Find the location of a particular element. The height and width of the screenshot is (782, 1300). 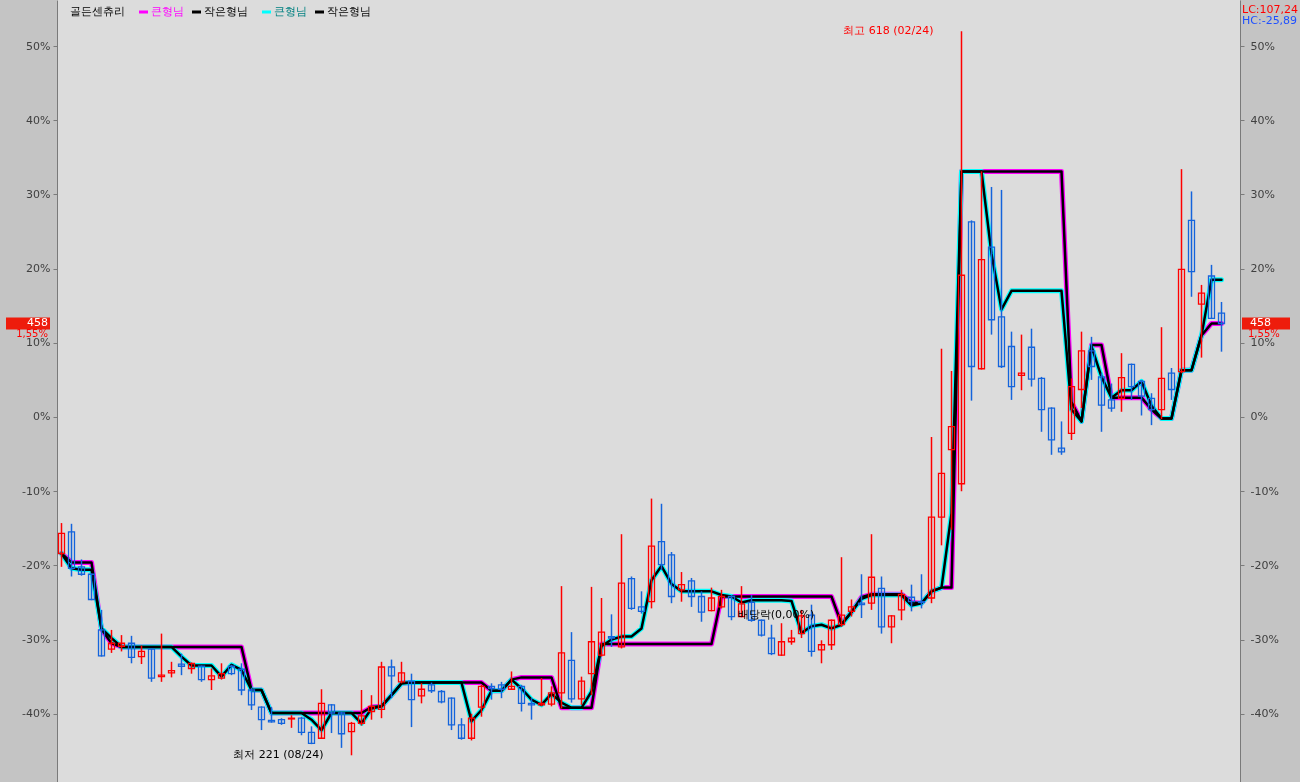

y2-tick-label: -30% is located at coordinates (1264, 640).